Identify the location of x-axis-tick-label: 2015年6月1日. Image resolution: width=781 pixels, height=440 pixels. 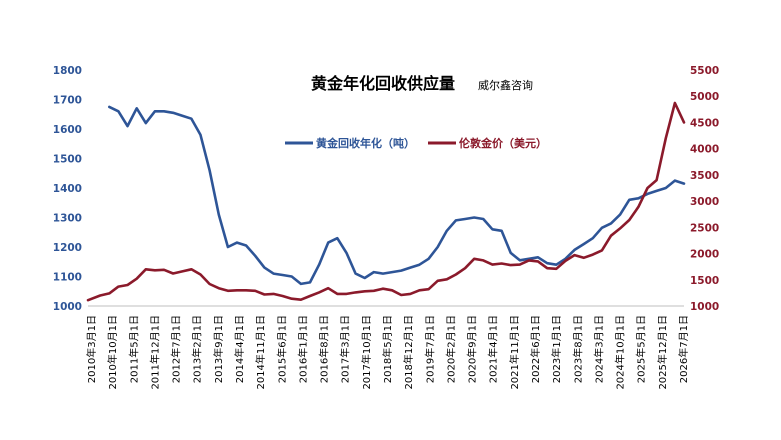
(281, 349).